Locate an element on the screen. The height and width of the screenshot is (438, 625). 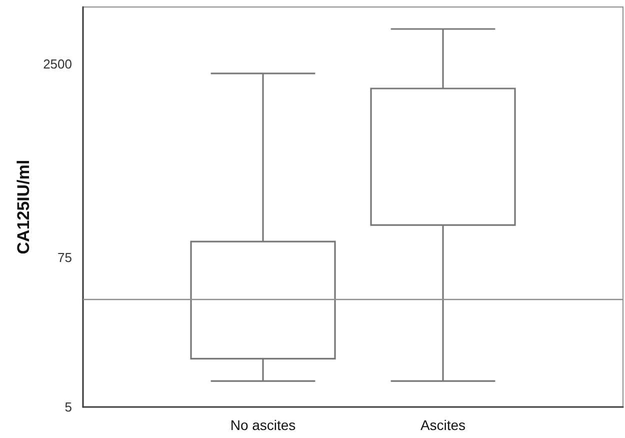
y-tick-label: 5 is located at coordinates (68, 407).